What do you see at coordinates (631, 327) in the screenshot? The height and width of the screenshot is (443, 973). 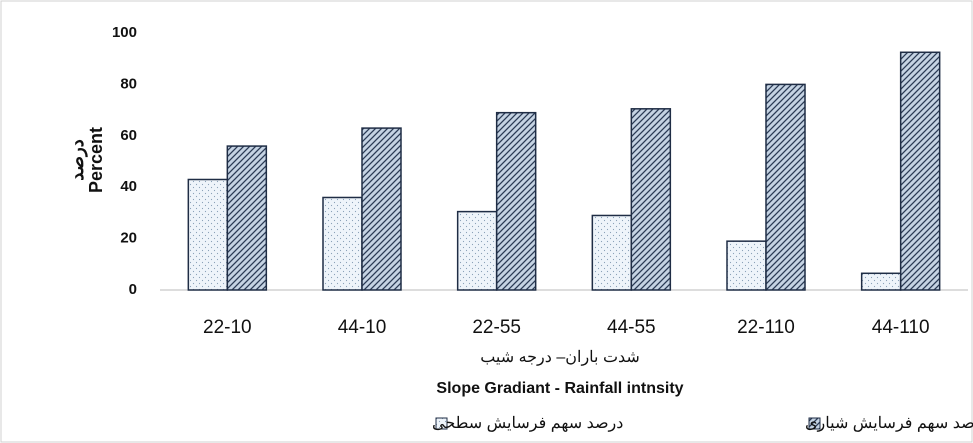 I see `x-tick-label: 44-55` at bounding box center [631, 327].